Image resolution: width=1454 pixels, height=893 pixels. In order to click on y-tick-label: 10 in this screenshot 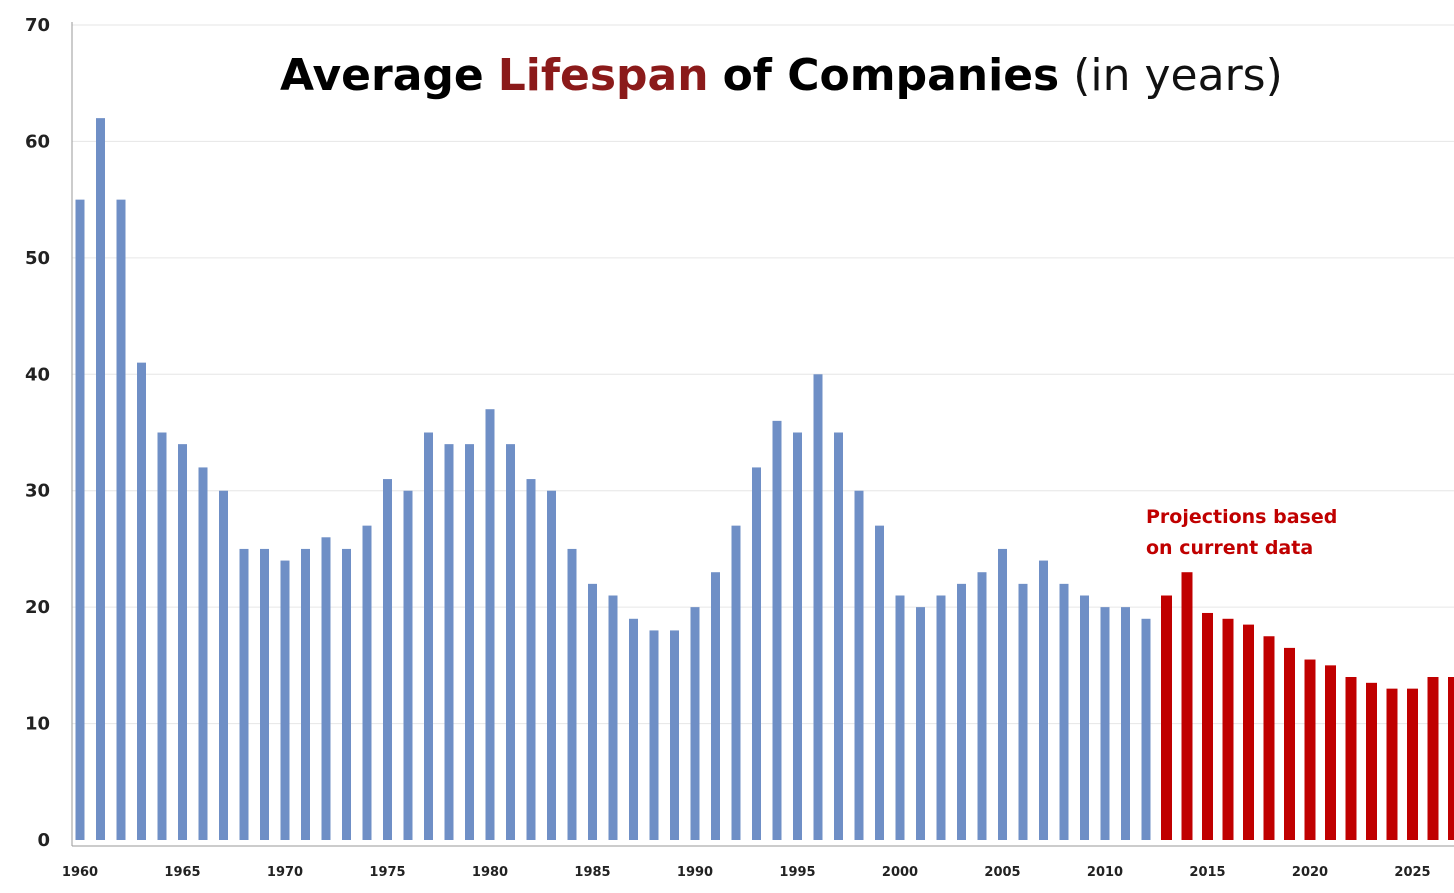, I will do `click(37, 724)`.